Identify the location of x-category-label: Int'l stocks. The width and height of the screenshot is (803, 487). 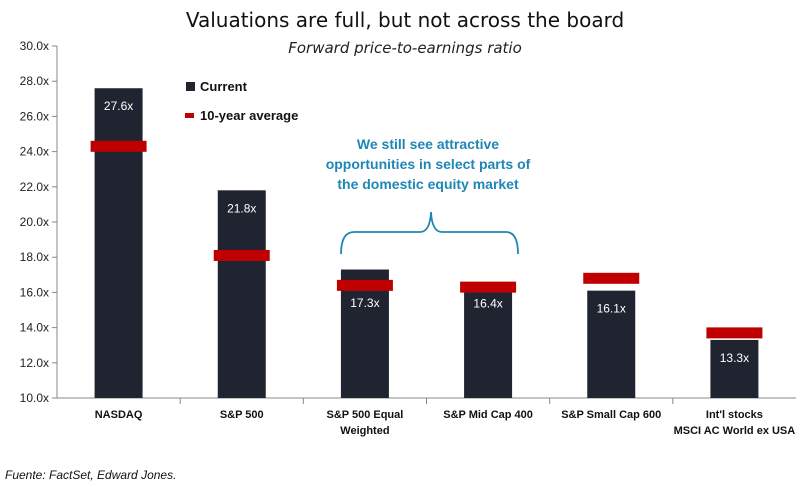
(734, 415).